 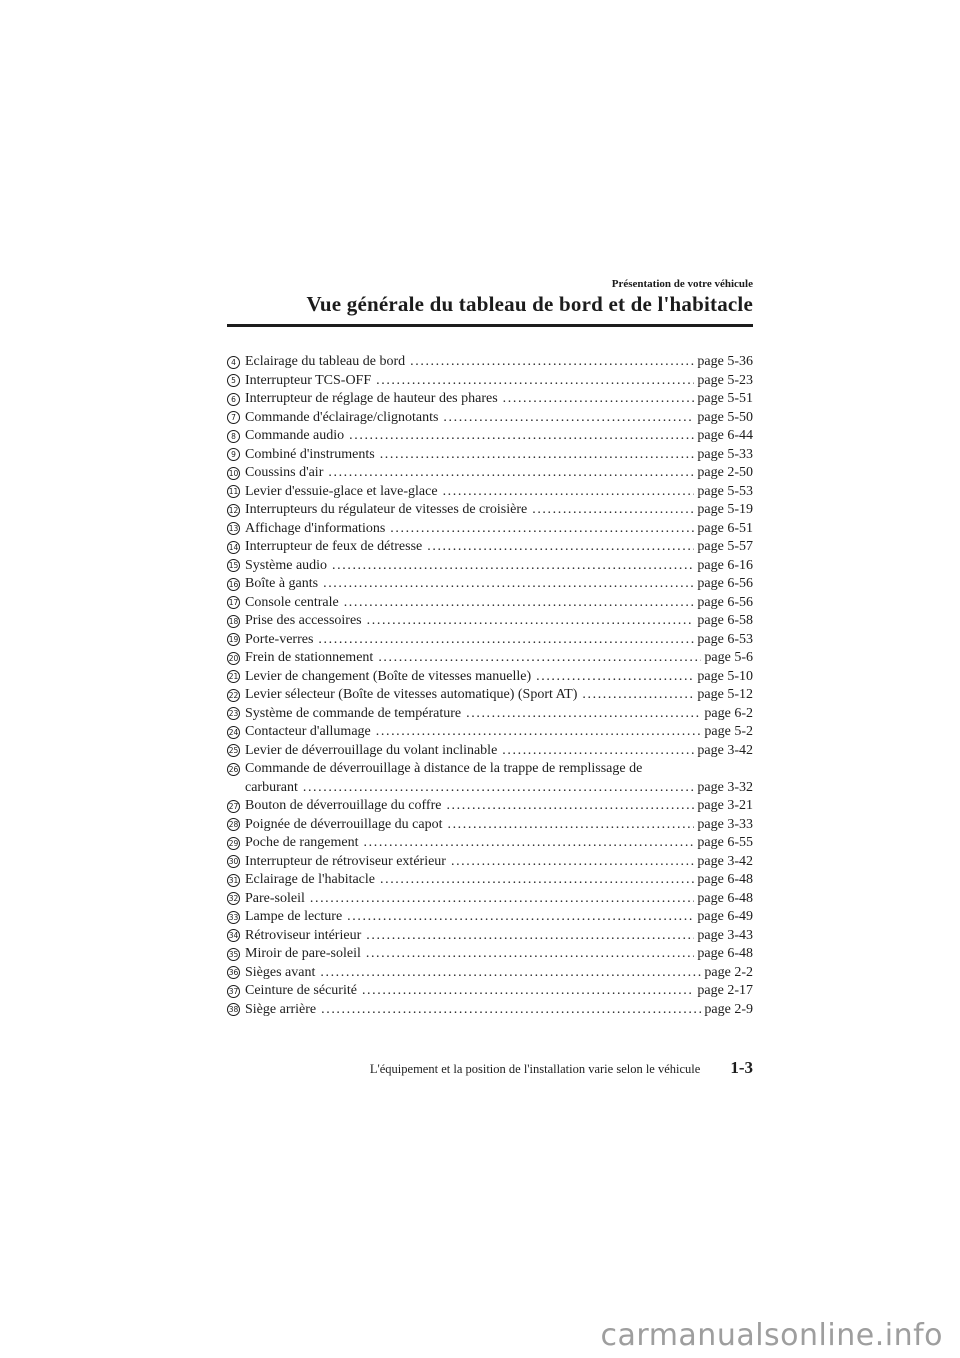 What do you see at coordinates (490, 788) in the screenshot?
I see `toc-row: carburant page 3-32` at bounding box center [490, 788].